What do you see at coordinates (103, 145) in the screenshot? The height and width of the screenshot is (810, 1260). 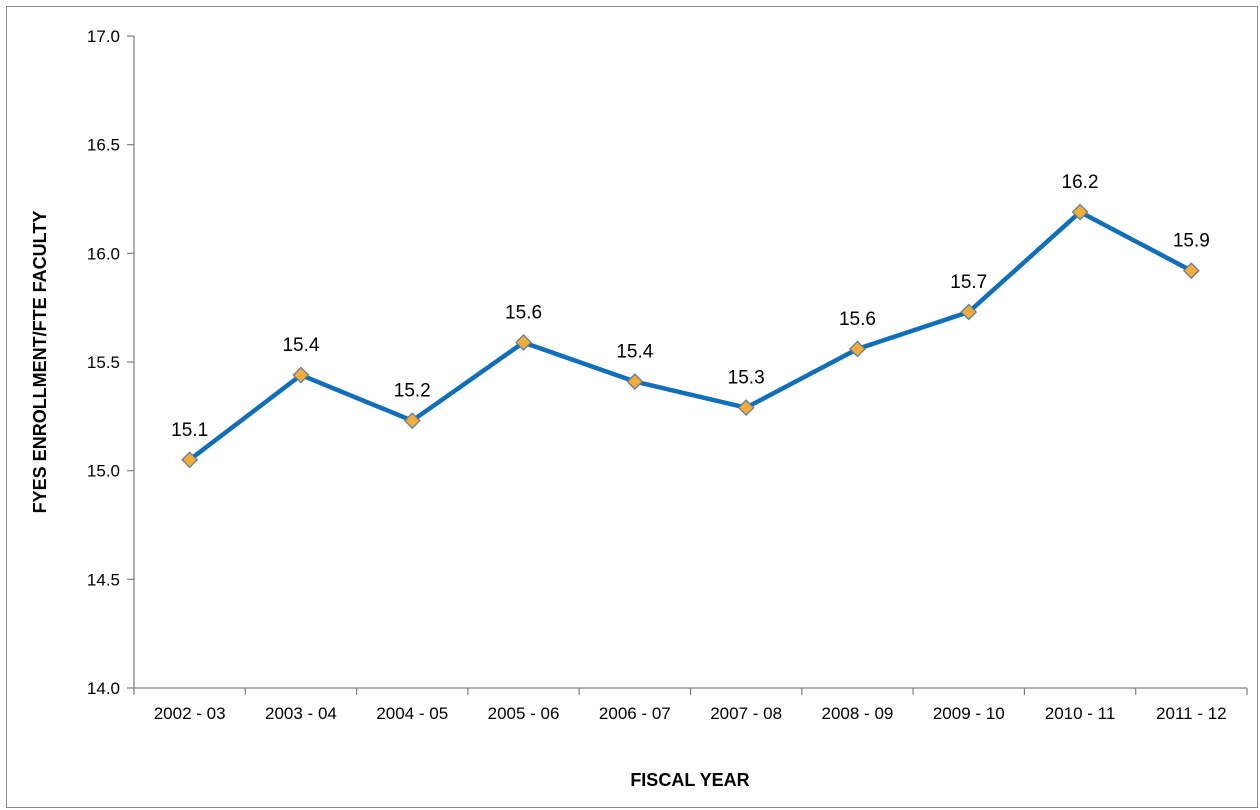 I see `y-tick-label: 16.5` at bounding box center [103, 145].